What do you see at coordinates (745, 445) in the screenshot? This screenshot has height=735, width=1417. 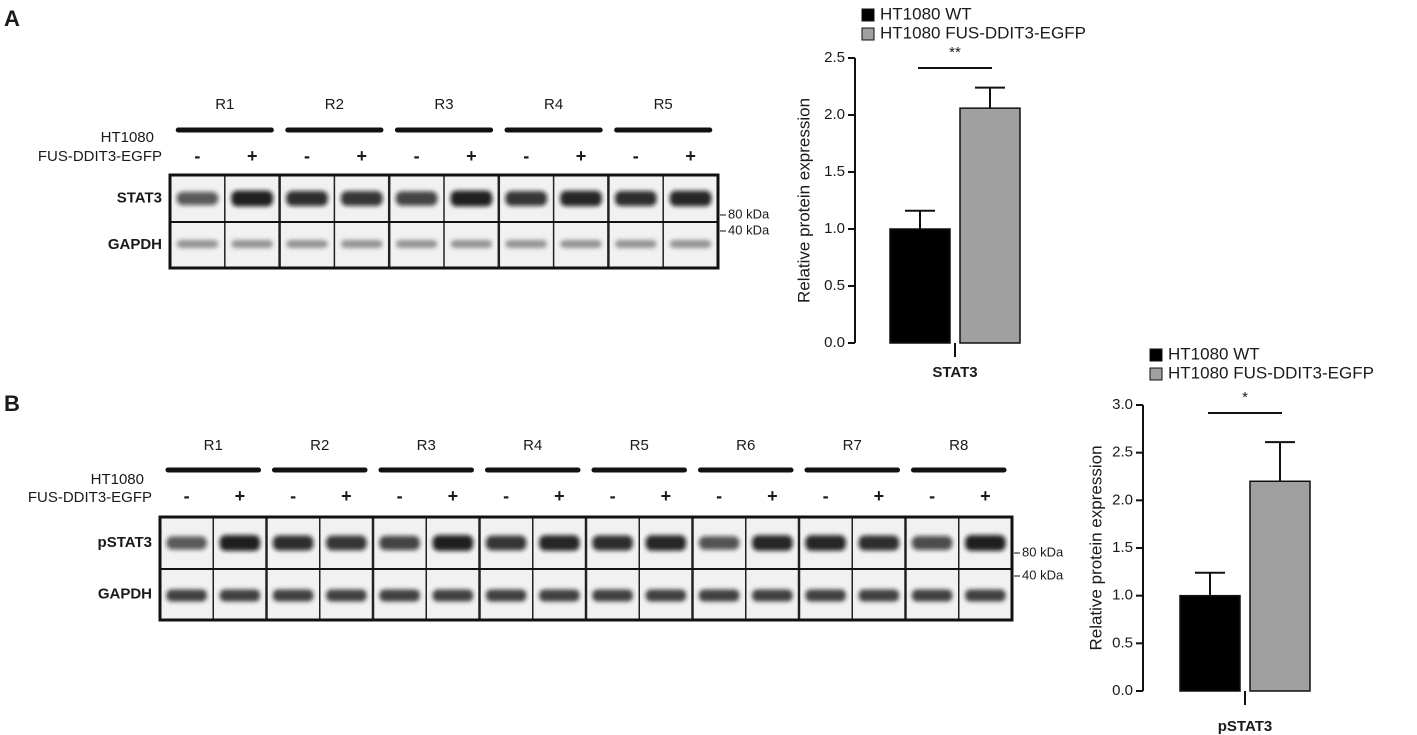 I see `replicate-label: R6` at bounding box center [745, 445].